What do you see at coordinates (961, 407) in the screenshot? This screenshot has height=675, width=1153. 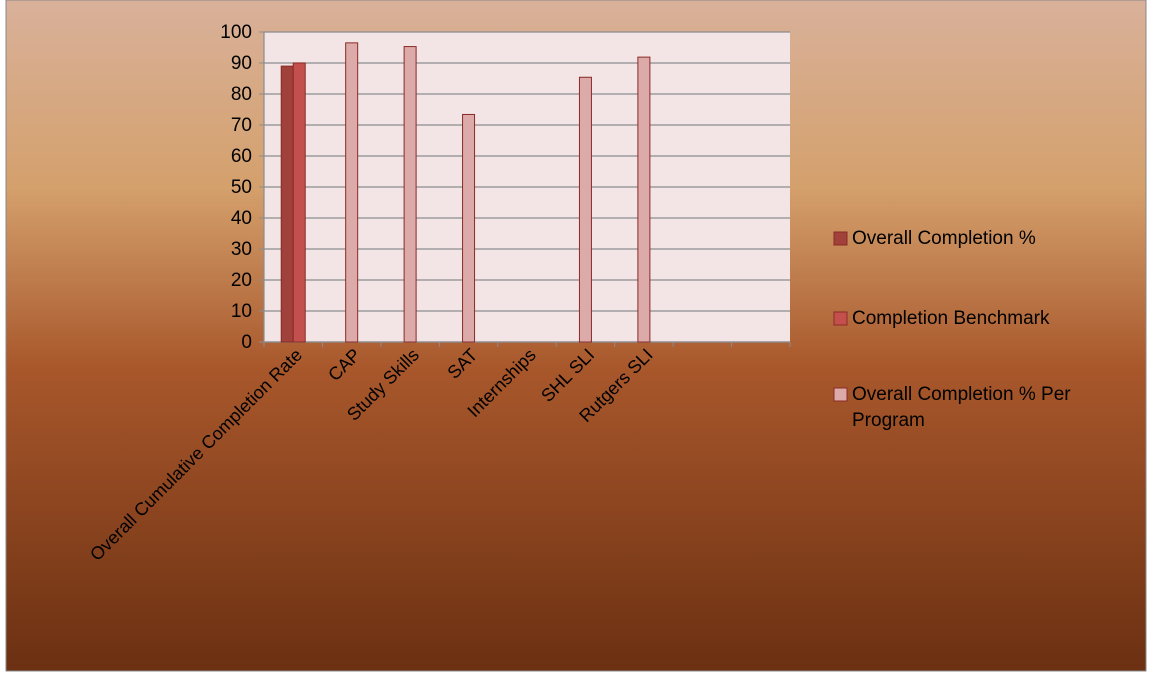 I see `legend-label: Overall Completion % Per Program` at bounding box center [961, 407].